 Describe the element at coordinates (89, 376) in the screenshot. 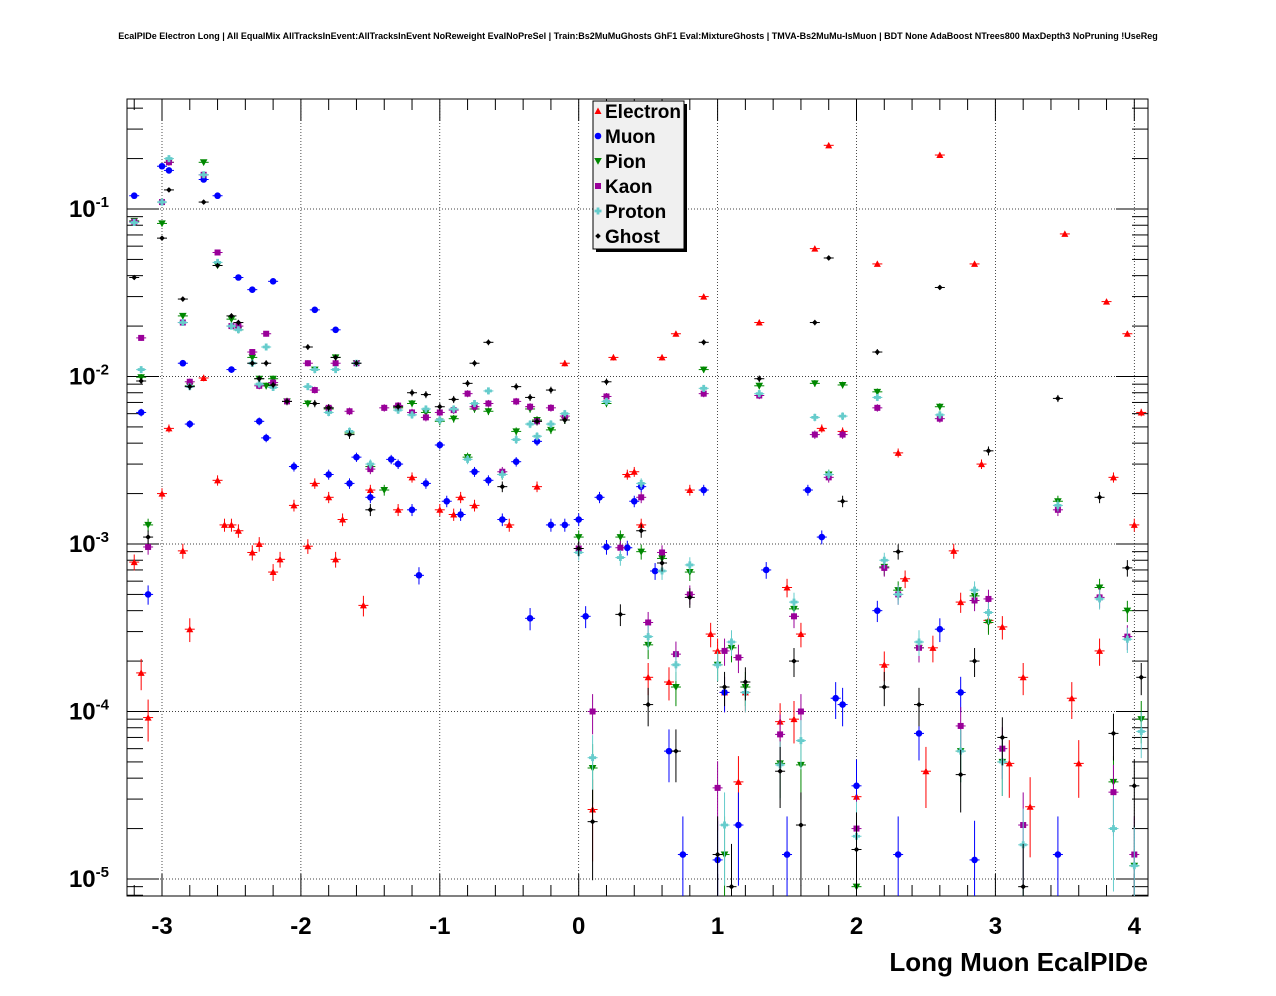

I see `y-tick-label: 10-2` at that location.